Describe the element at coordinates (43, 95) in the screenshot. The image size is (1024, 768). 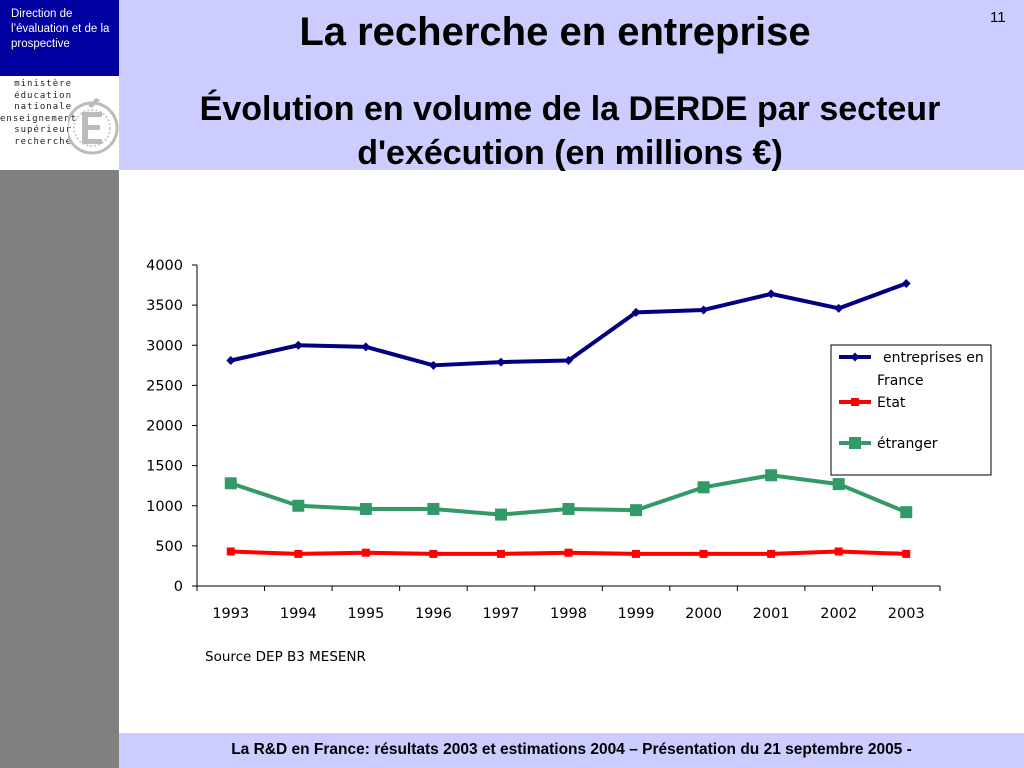
I see `ministry-line: éducation` at that location.